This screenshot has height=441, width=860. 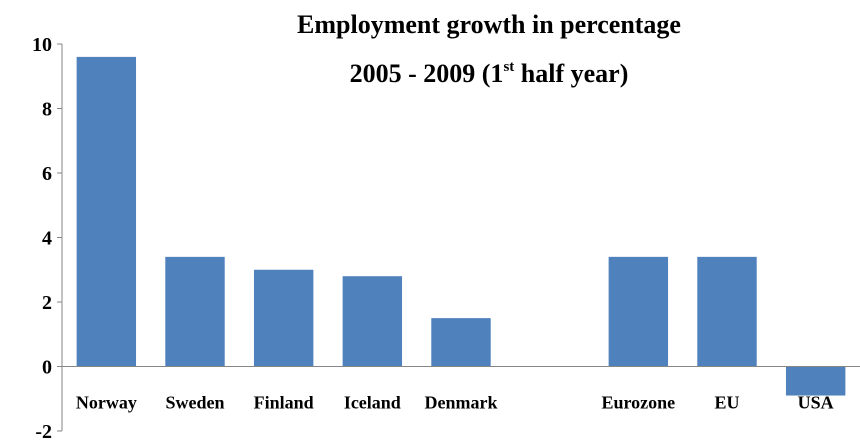 I want to click on category-label-norway: Norway, so click(x=106, y=403).